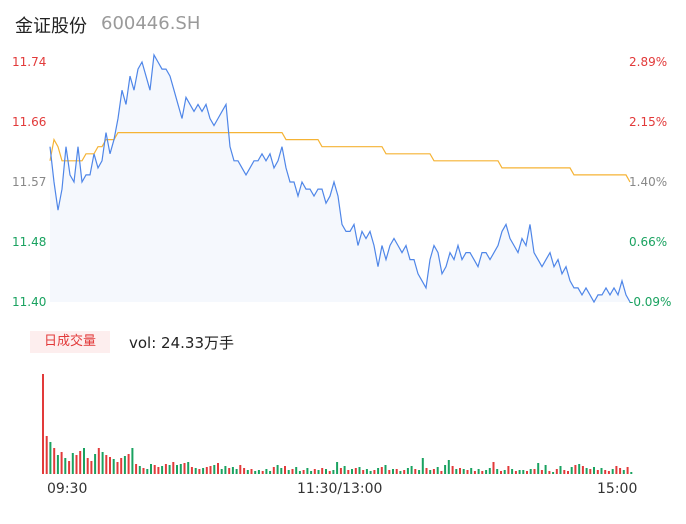  I want to click on percent-tick-label: -0.09%, so click(650, 302).